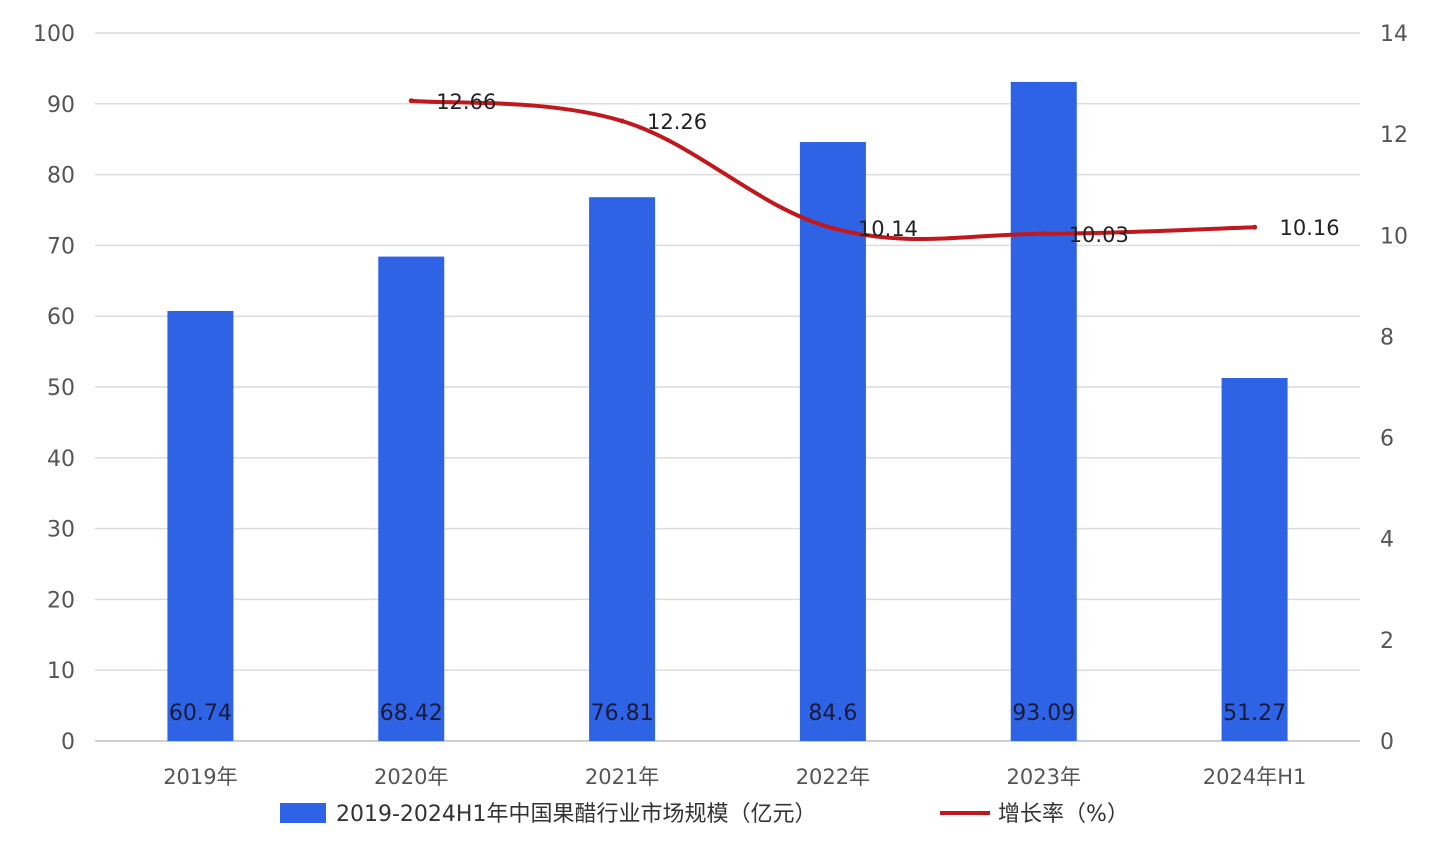 Image resolution: width=1433 pixels, height=848 pixels. What do you see at coordinates (1099, 235) in the screenshot?
I see `growth-rate-label: 10.03` at bounding box center [1099, 235].